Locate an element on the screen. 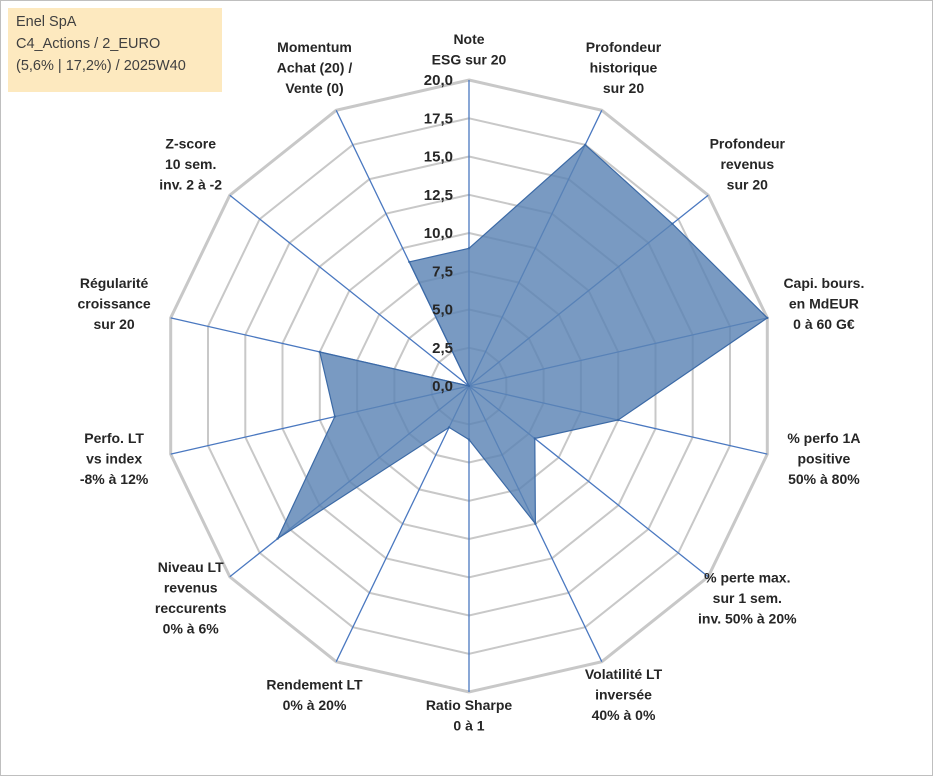 Image resolution: width=933 pixels, height=776 pixels. category-label: Régularité croissance sur 20 is located at coordinates (114, 303).